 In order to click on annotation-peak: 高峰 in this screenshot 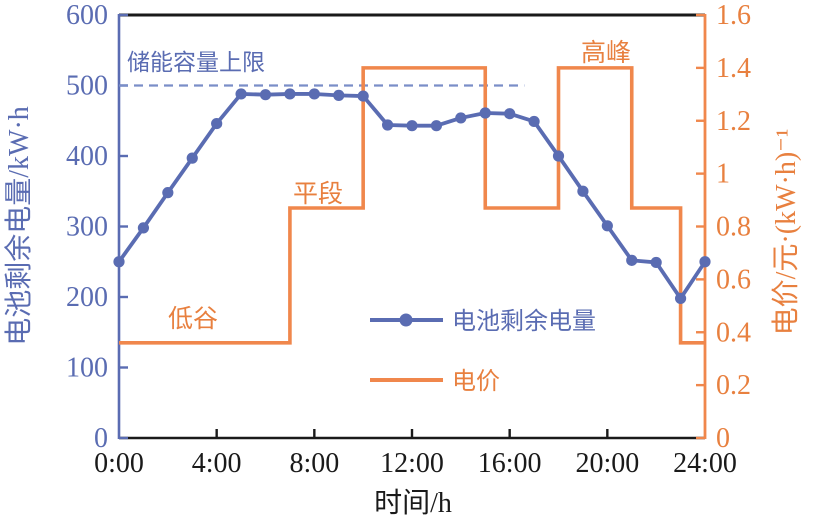, I will do `click(606, 53)`.